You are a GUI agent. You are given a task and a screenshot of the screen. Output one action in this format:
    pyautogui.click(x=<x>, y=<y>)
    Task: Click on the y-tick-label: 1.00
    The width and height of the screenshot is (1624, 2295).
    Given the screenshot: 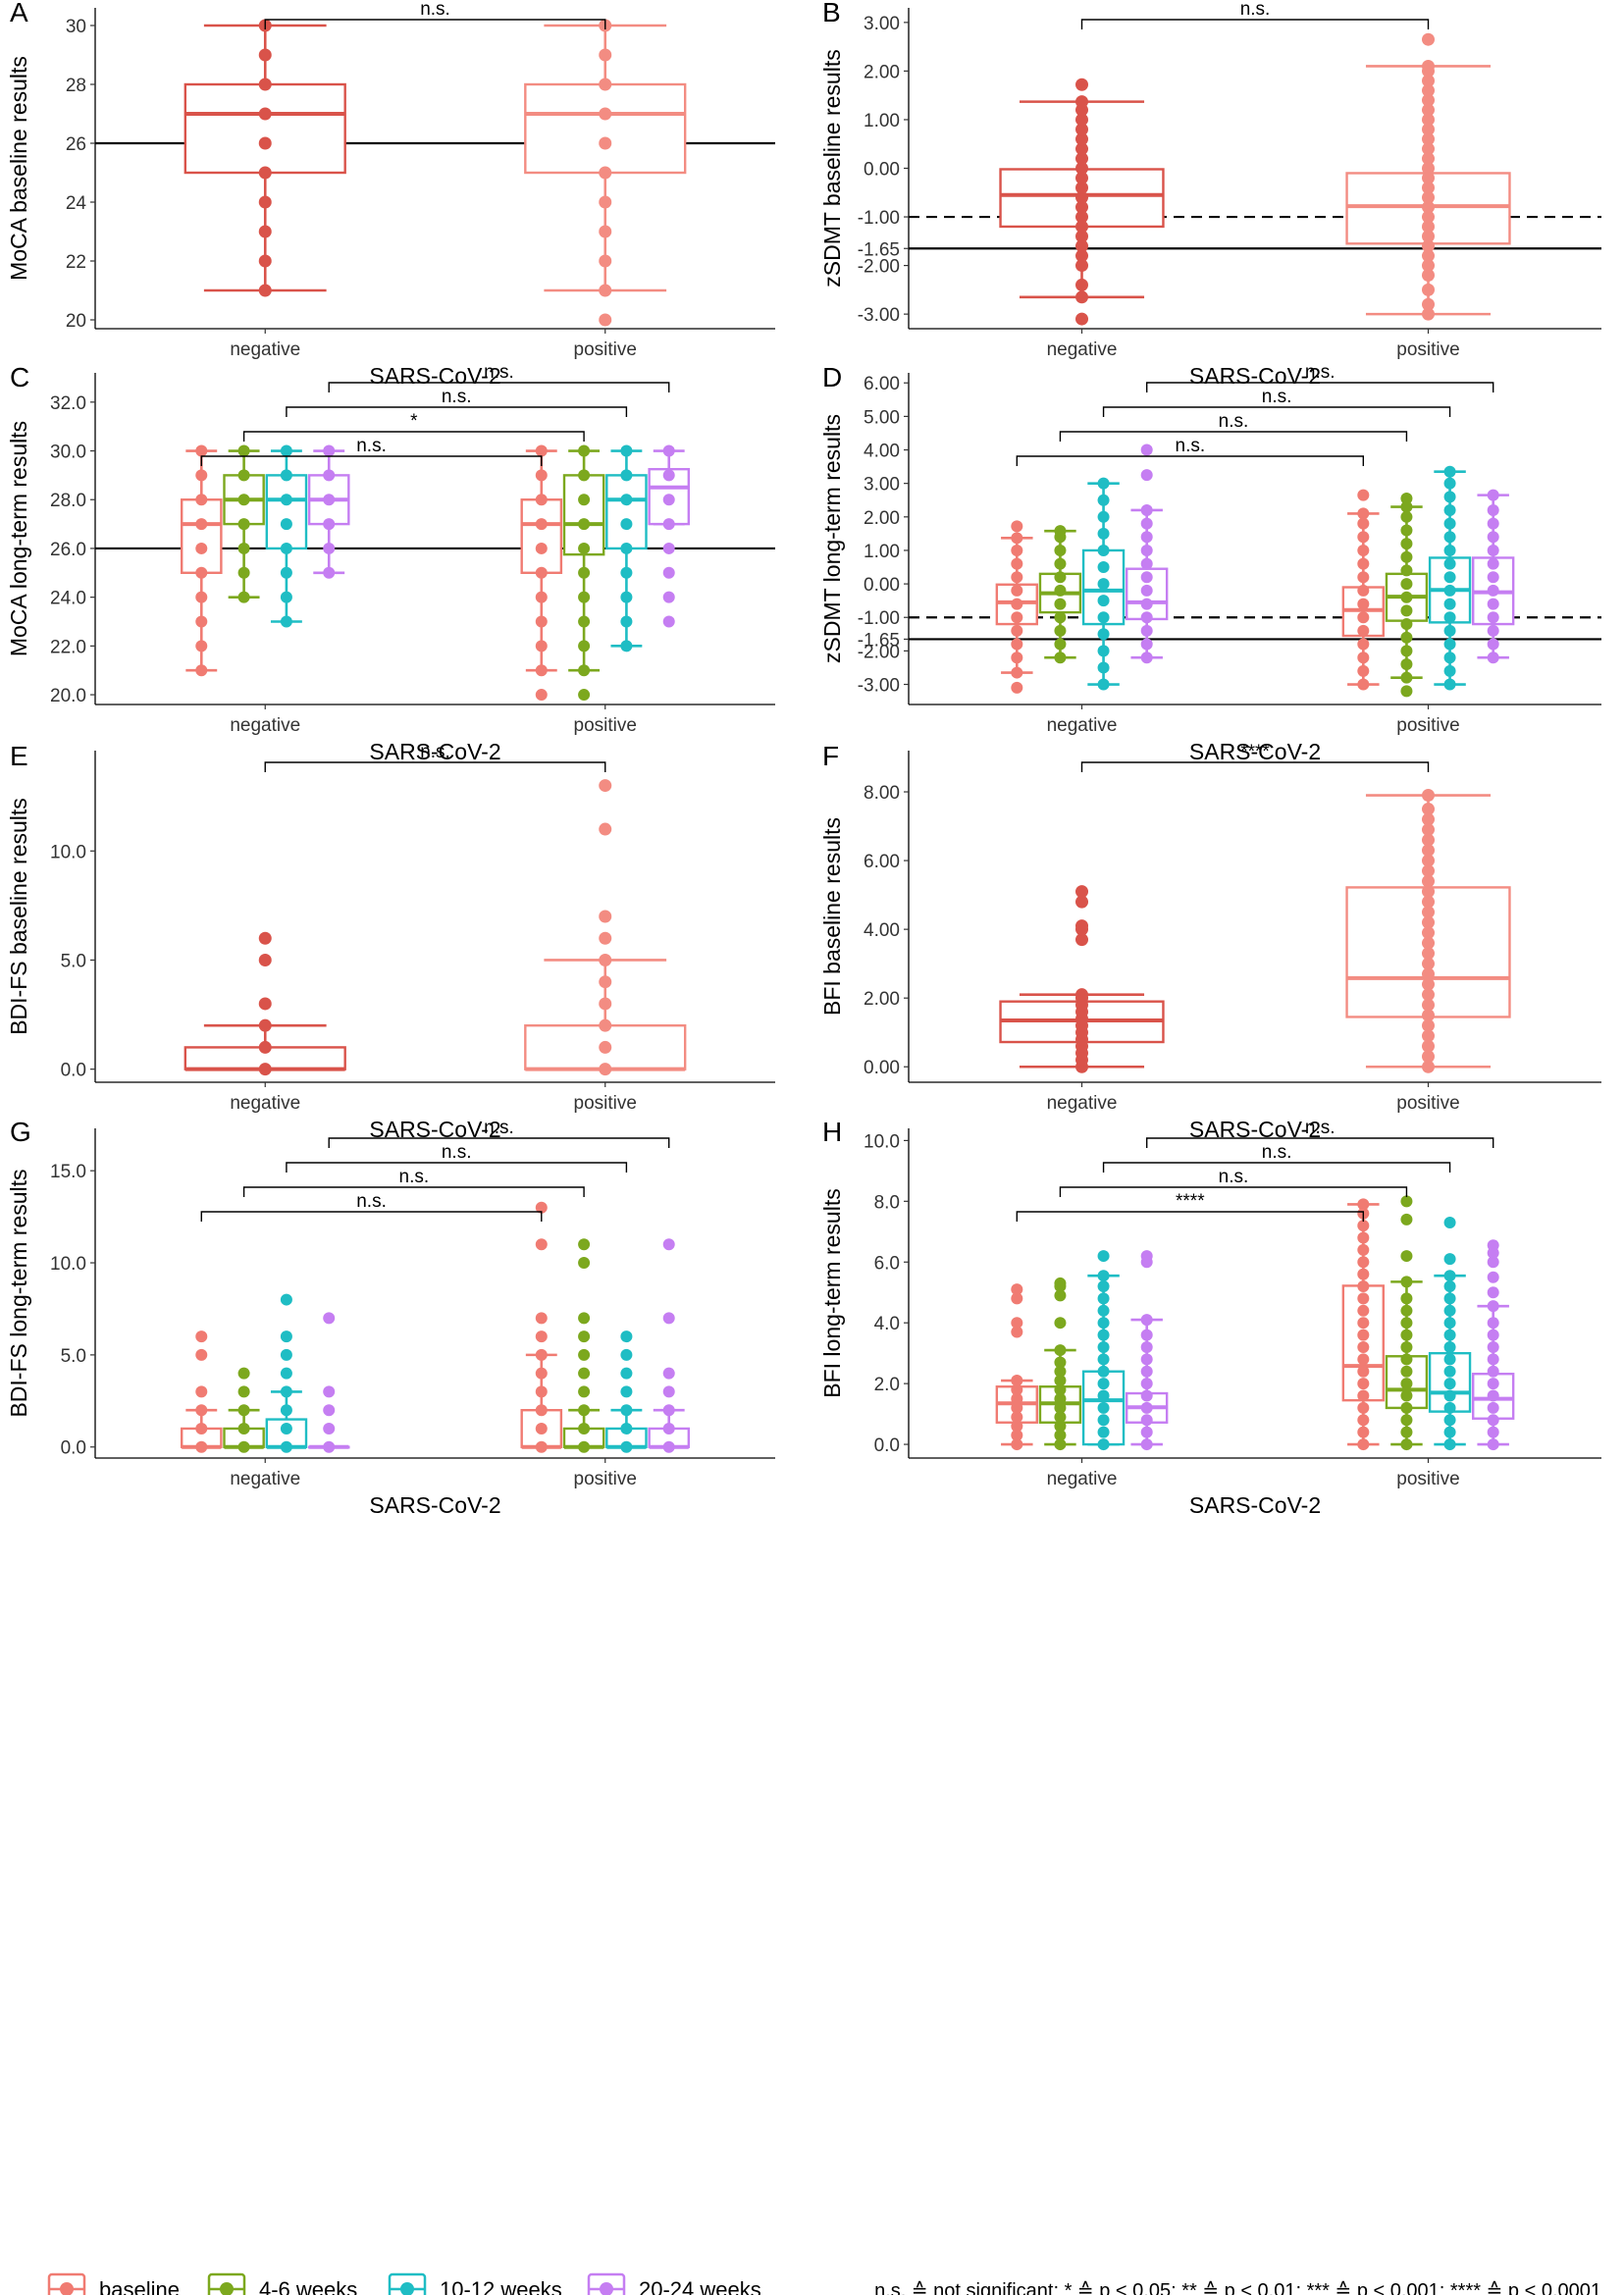 What is the action you would take?
    pyautogui.click(x=882, y=121)
    